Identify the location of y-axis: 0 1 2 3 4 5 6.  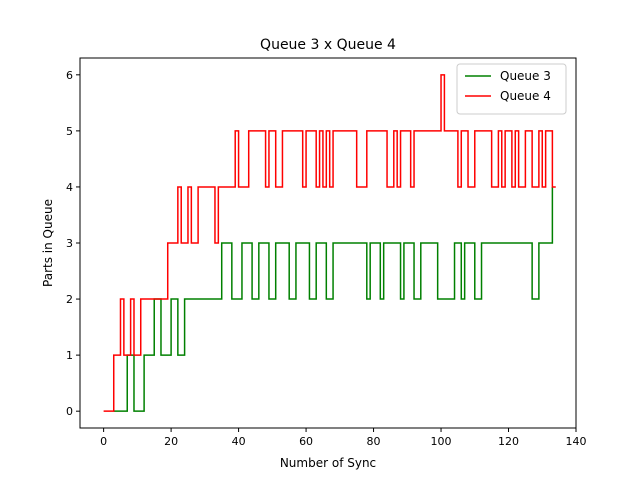
(73, 243).